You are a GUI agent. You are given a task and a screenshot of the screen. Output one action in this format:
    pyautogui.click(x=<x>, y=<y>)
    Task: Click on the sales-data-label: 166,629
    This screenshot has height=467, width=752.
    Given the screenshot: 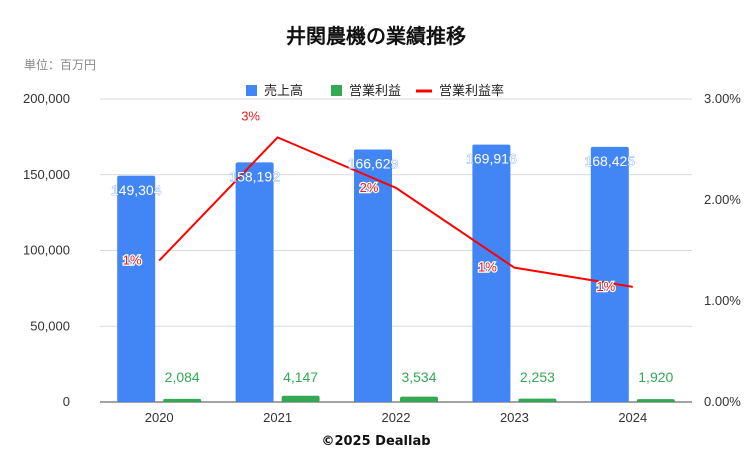 What is the action you would take?
    pyautogui.click(x=373, y=164)
    